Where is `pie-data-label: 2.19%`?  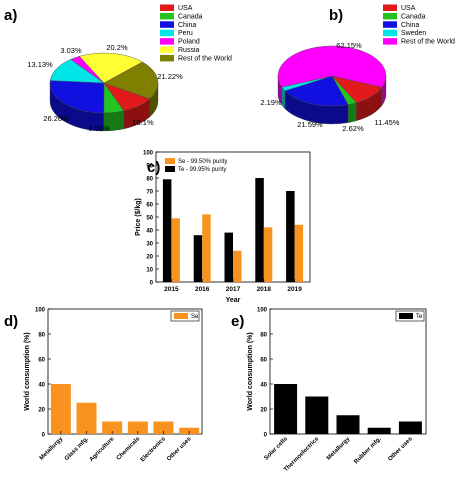 pie-data-label: 2.19% is located at coordinates (271, 102).